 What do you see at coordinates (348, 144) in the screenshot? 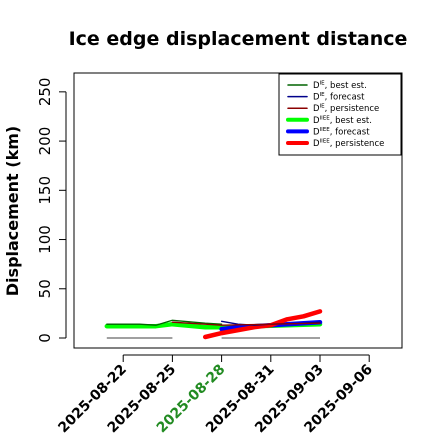
I see `legend-label-6: DIIEE, persistence` at bounding box center [348, 144].